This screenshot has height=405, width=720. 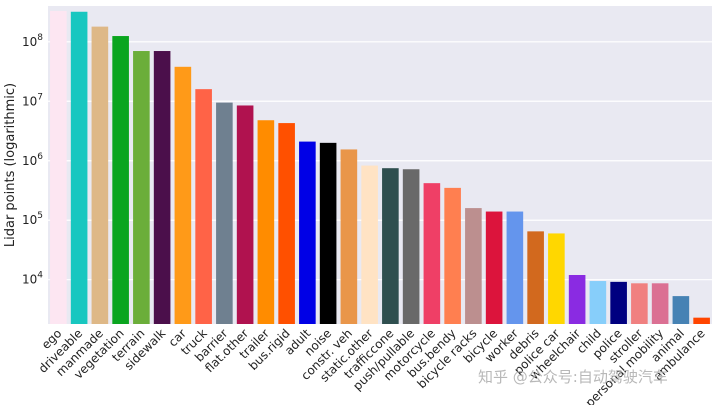 I want to click on y-tick-label: 10⁷, so click(x=32, y=100).